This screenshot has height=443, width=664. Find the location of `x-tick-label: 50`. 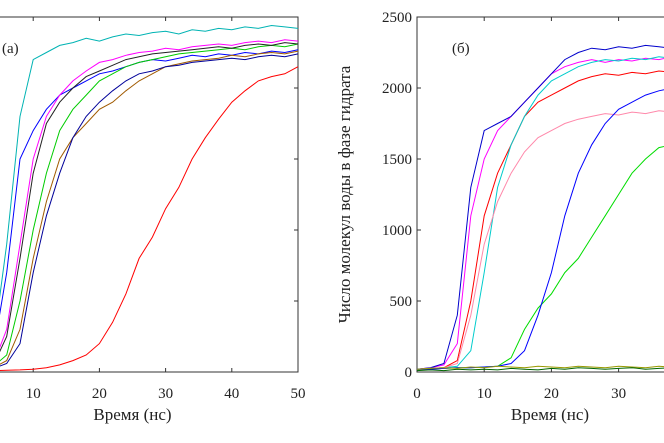

x-tick-label: 50 is located at coordinates (298, 394).